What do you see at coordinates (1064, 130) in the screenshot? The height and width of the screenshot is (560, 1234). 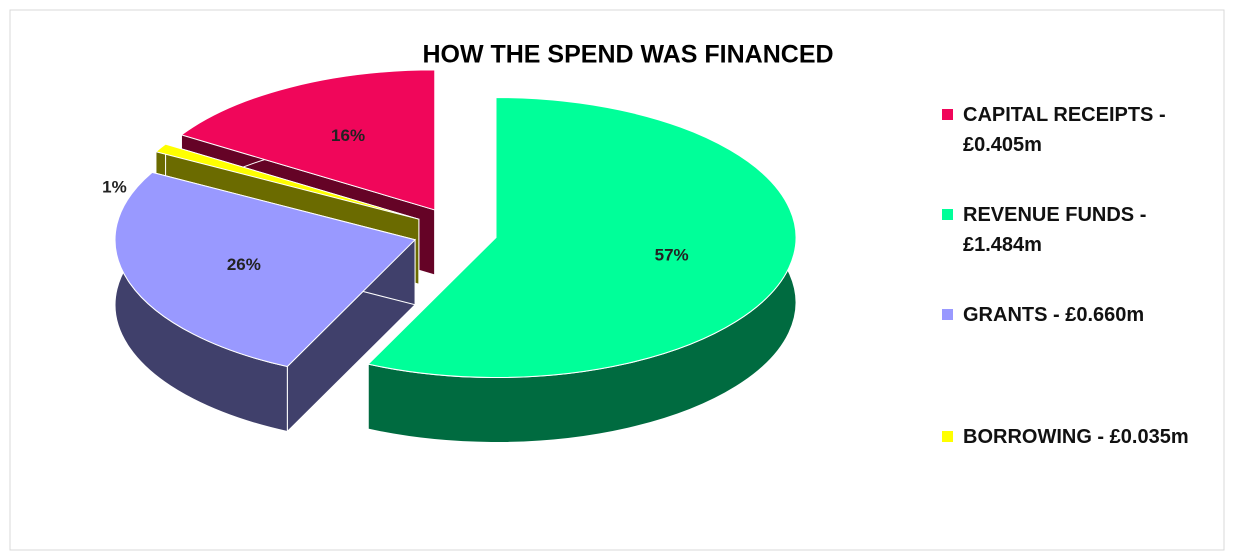 I see `legend-label: CAPITAL RECEIPTS - £0.405m` at bounding box center [1064, 130].